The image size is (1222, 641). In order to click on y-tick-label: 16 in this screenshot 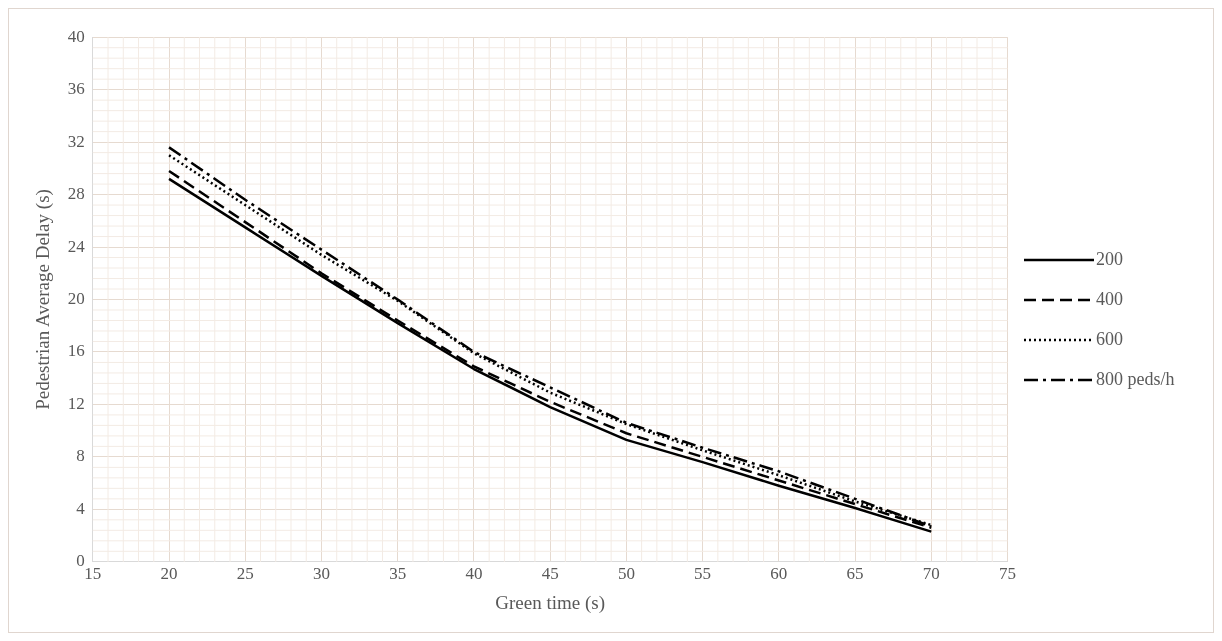, I will do `click(76, 351)`.